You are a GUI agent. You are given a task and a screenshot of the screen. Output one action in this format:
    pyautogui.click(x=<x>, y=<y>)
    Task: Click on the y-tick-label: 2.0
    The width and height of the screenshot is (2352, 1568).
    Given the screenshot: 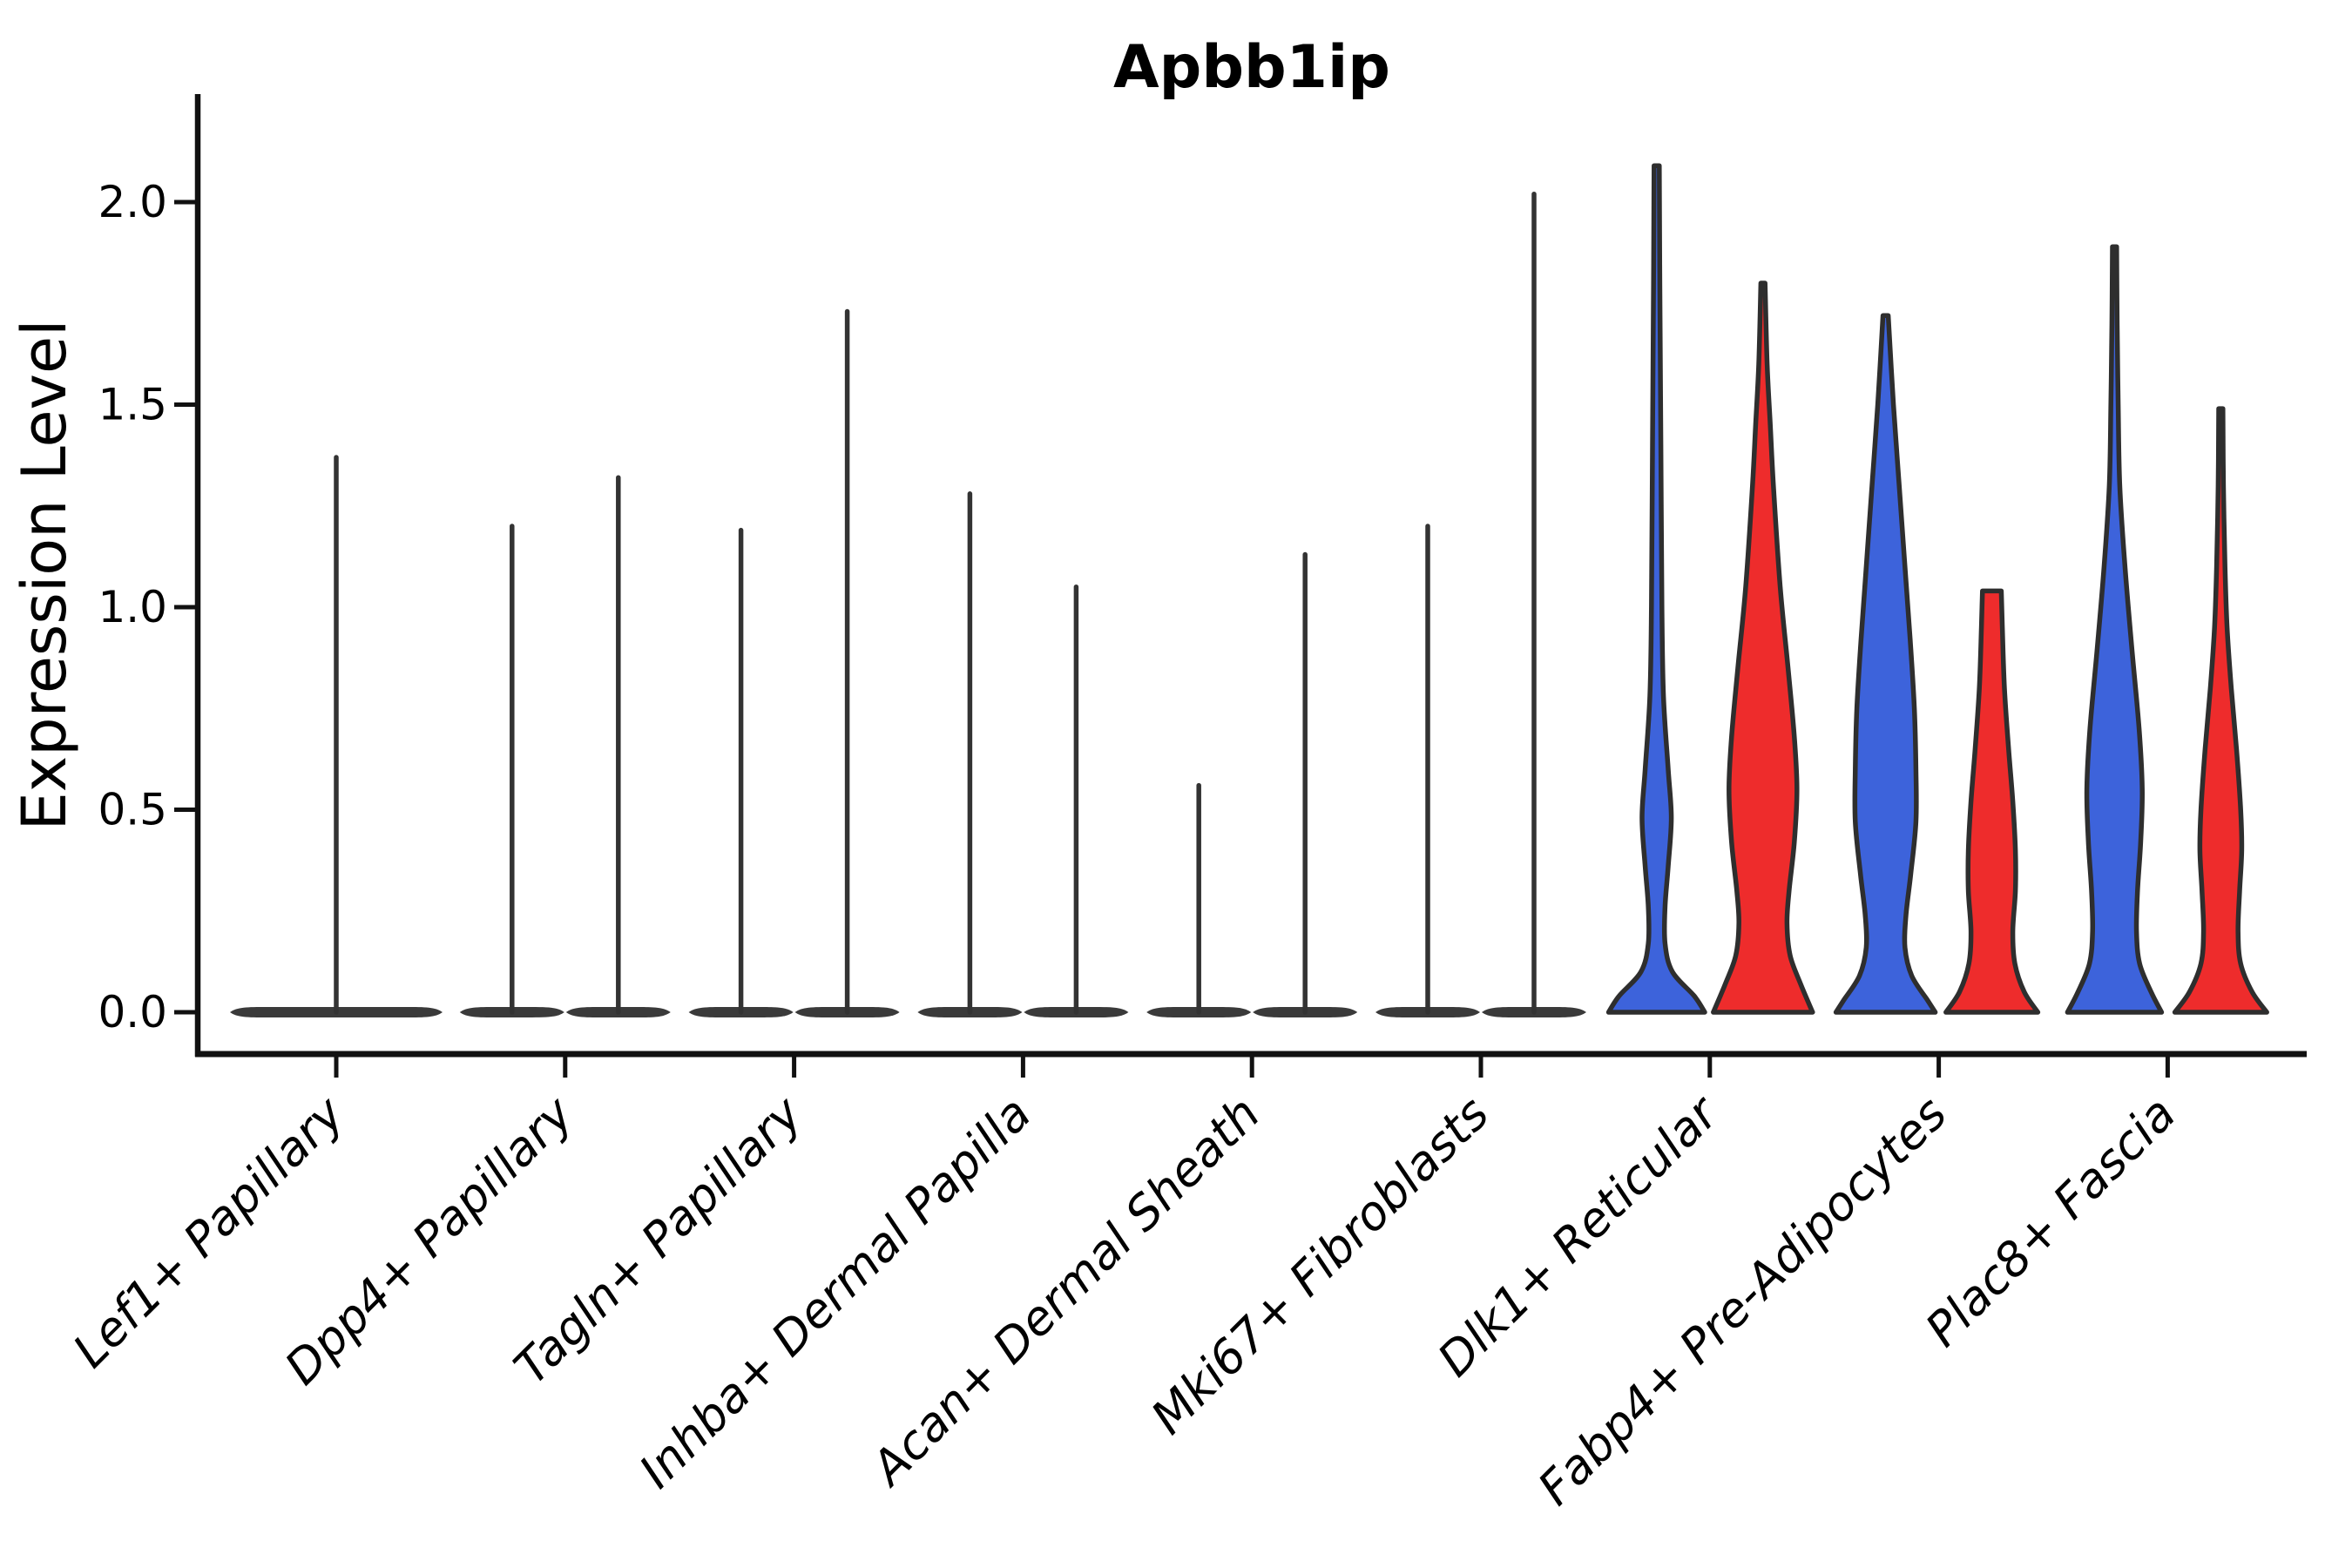 What is the action you would take?
    pyautogui.click(x=132, y=202)
    